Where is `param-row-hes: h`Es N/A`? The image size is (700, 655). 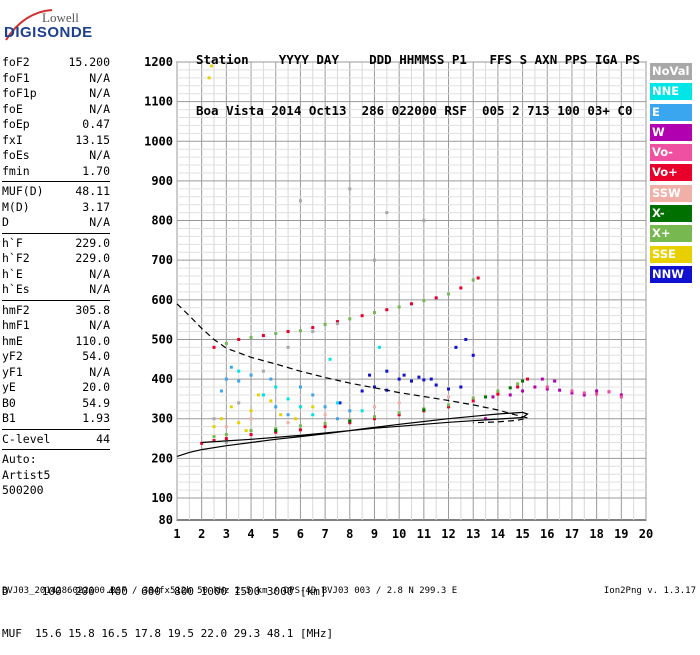 param-row-hes: h`Es N/A is located at coordinates (56, 290).